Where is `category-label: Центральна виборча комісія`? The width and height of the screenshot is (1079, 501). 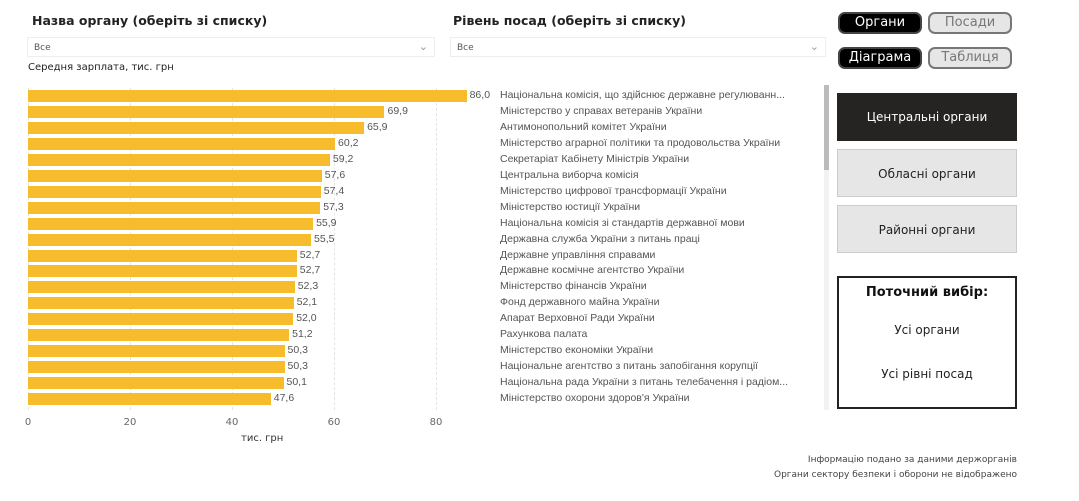 category-label: Центральна виборча комісія is located at coordinates (569, 174).